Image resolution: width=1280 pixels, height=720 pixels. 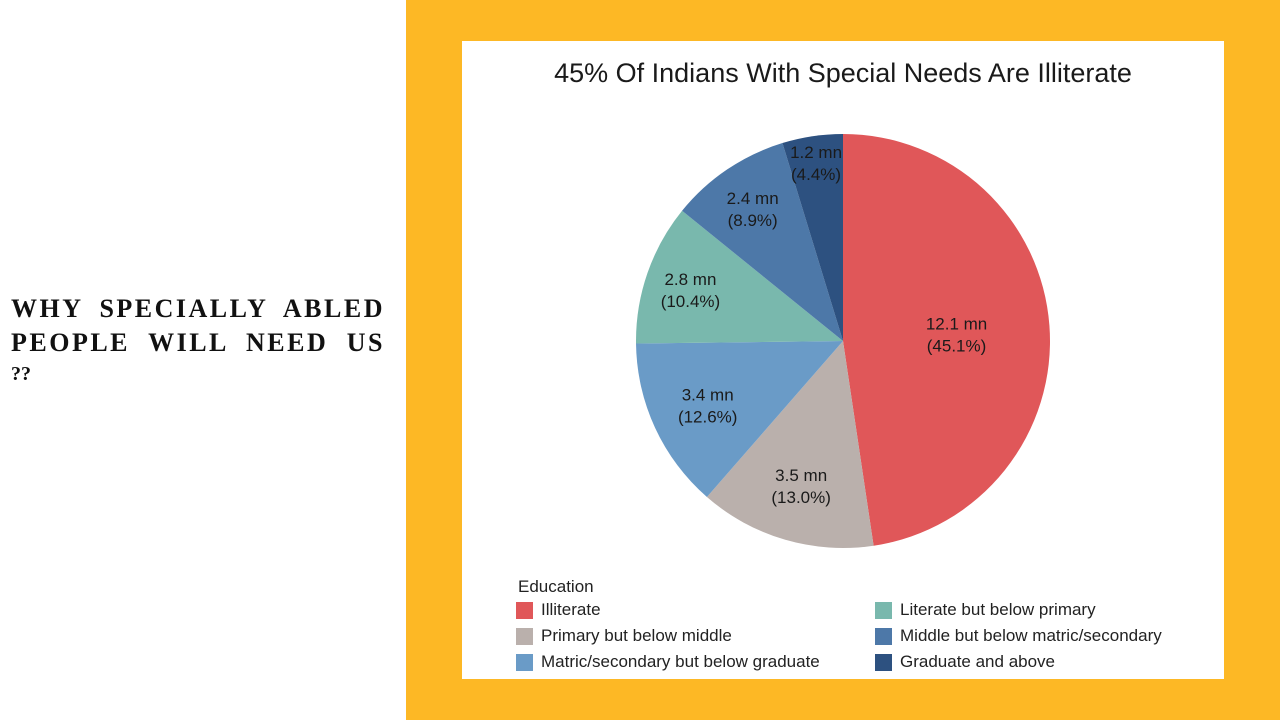 What do you see at coordinates (556, 586) in the screenshot?
I see `legend-title: Education` at bounding box center [556, 586].